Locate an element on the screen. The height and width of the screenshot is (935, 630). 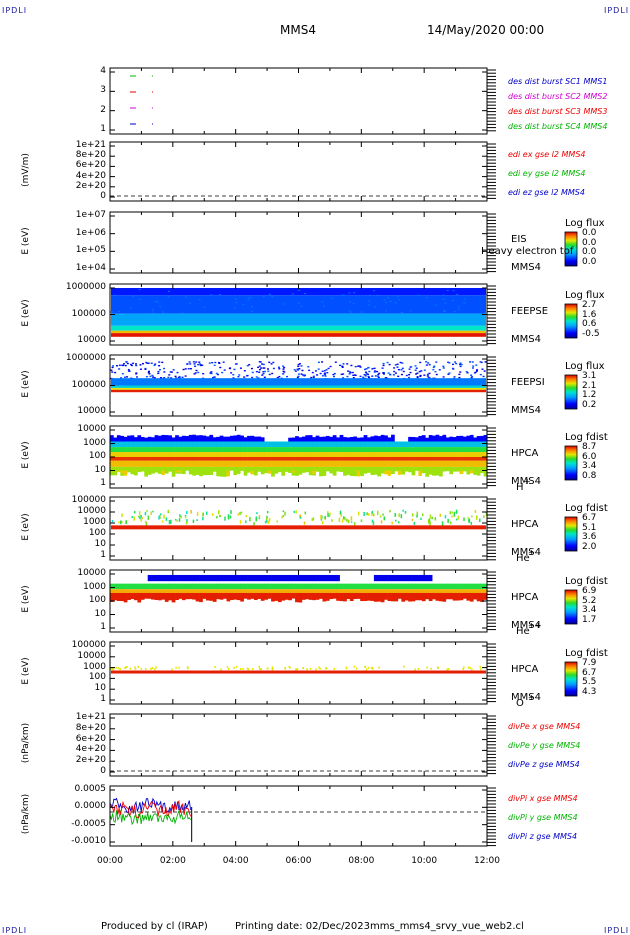
y-tick-label: -0.0010 is located at coordinates (71, 841).